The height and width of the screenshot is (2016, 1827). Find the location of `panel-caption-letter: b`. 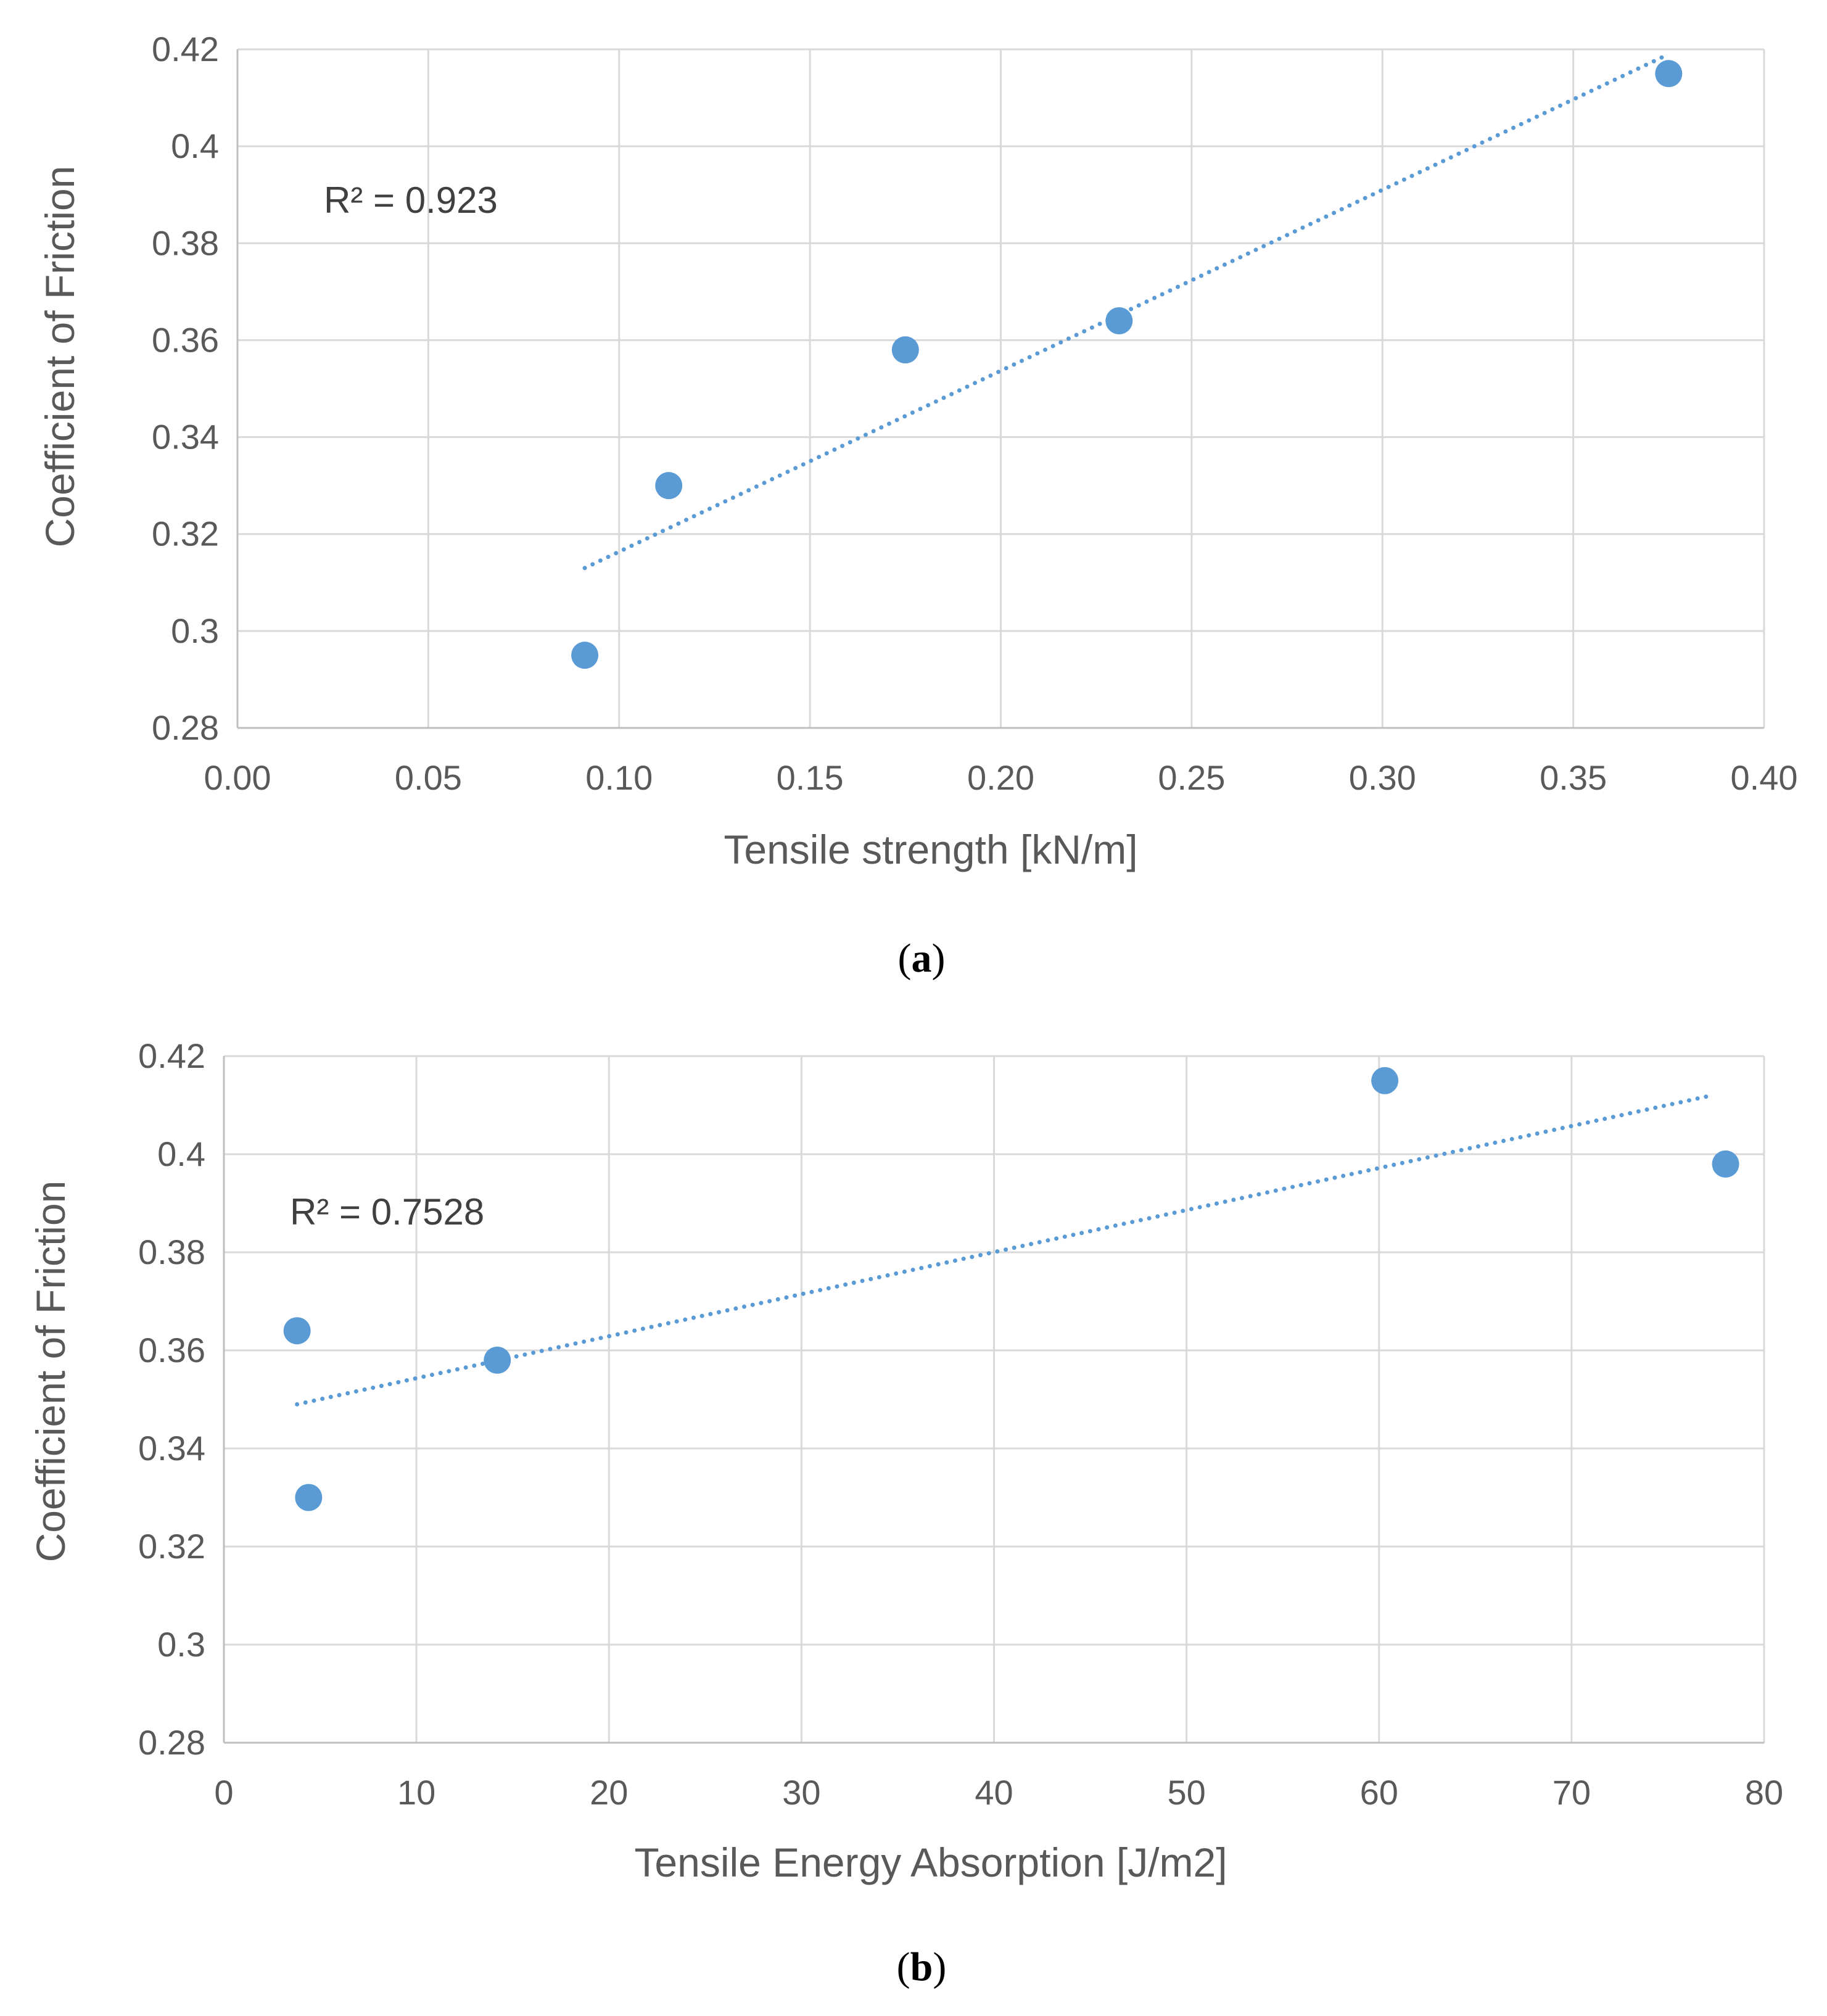

panel-caption-letter: b is located at coordinates (922, 1966).